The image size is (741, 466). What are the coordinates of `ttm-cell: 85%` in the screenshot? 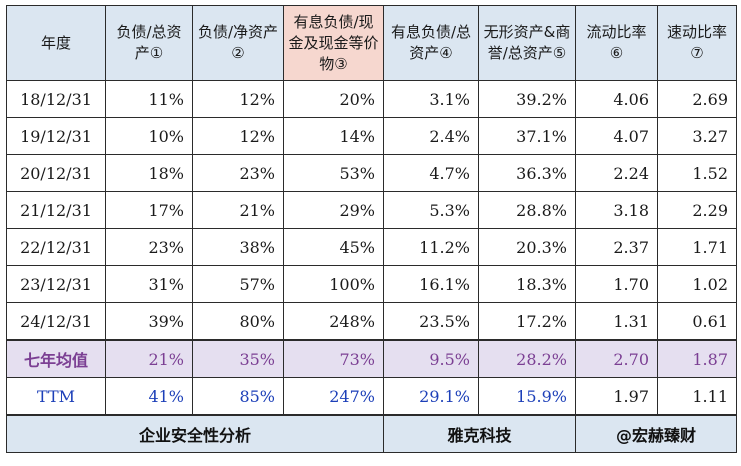 It's located at (238, 396).